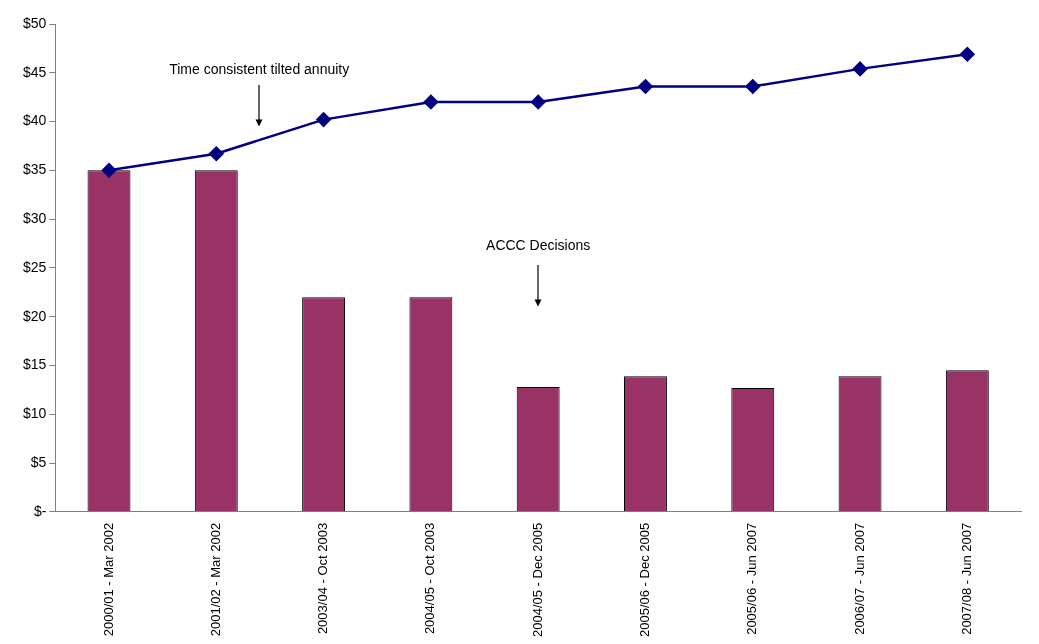 This screenshot has height=644, width=1039. Describe the element at coordinates (259, 69) in the screenshot. I see `annotation: Time consistent tilted annuity` at that location.